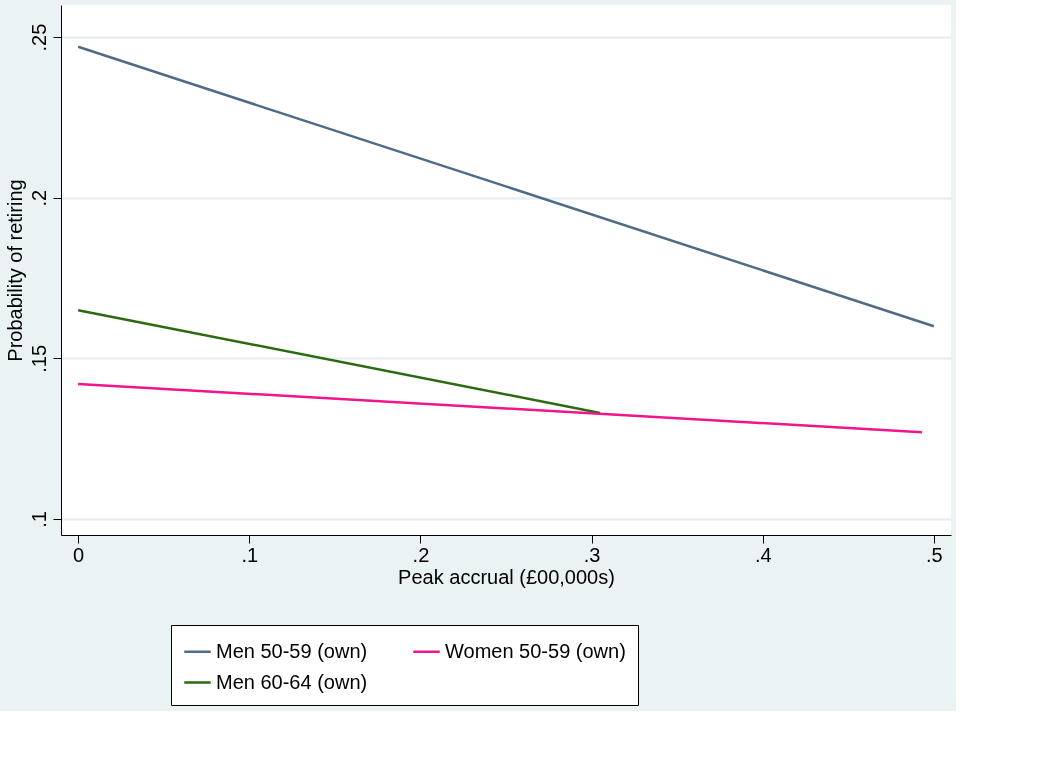  Describe the element at coordinates (934, 554) in the screenshot. I see `x-tick-label: .5` at that location.